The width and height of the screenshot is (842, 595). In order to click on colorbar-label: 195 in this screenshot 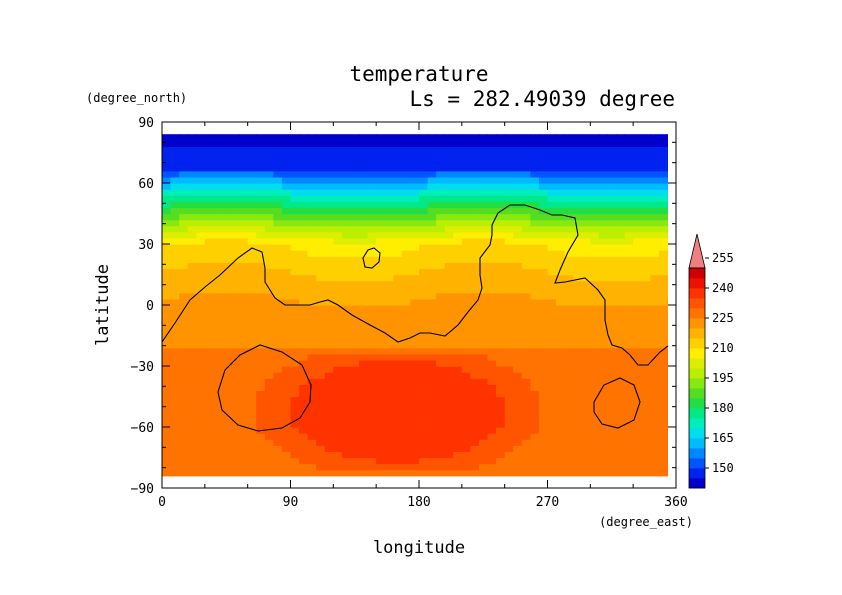, I will do `click(723, 378)`.